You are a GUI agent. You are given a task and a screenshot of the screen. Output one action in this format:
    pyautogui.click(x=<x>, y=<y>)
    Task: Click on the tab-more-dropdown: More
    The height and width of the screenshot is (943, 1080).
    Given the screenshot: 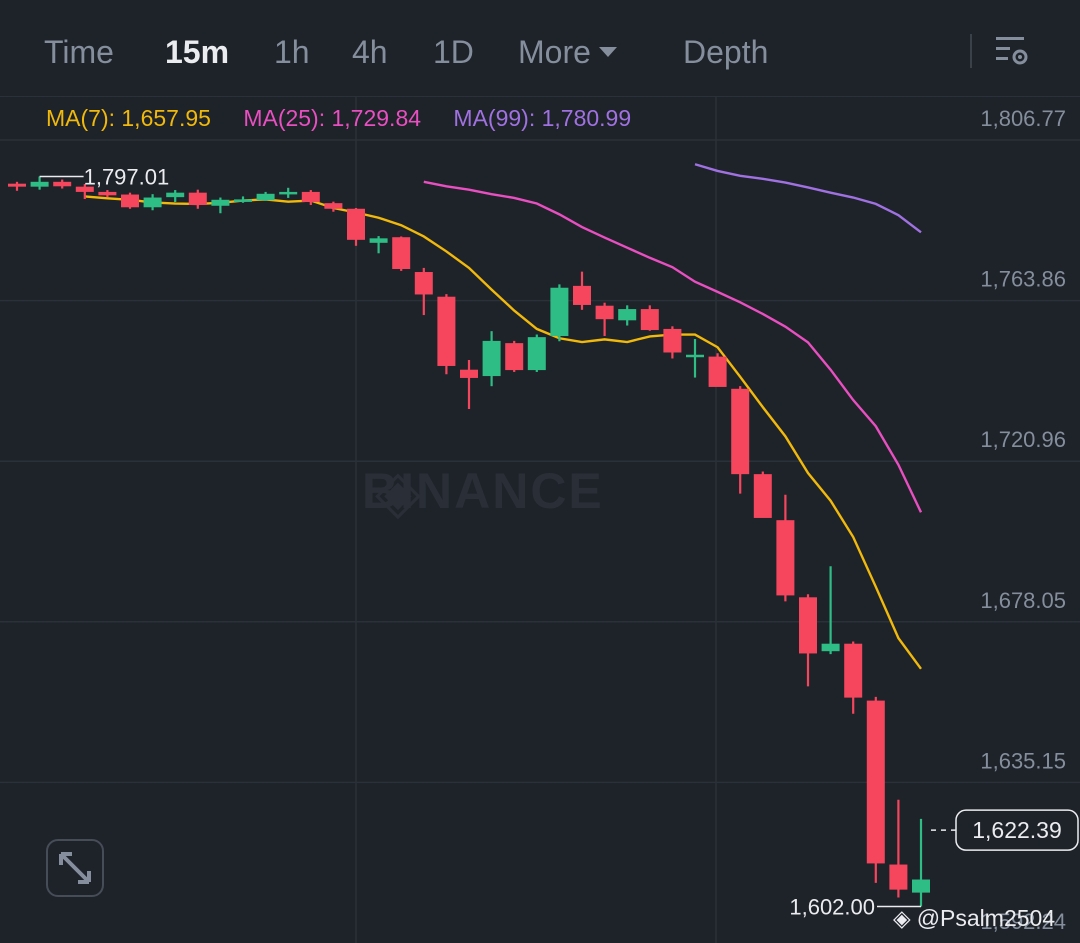 What is the action you would take?
    pyautogui.click(x=567, y=52)
    